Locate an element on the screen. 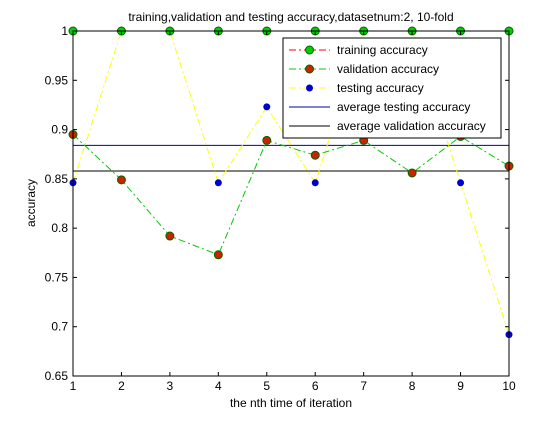 The image size is (560, 425). legend-item: average validation accuracy is located at coordinates (387, 126).